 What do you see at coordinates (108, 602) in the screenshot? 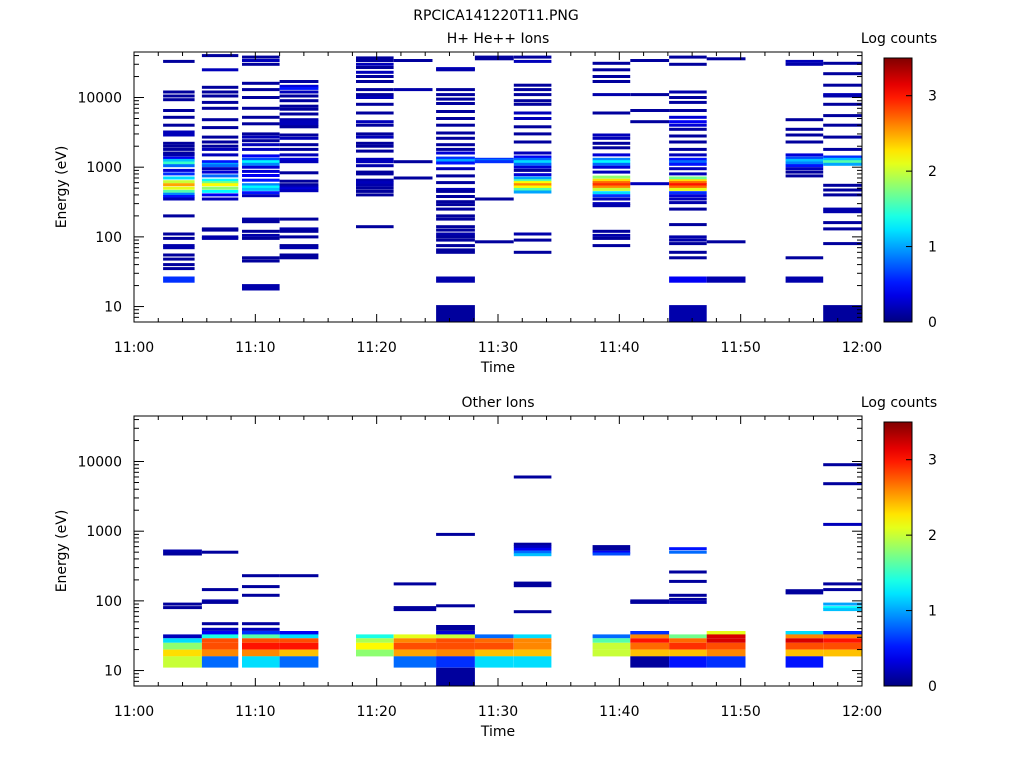
I see `y-tick-label: 100` at bounding box center [108, 602].